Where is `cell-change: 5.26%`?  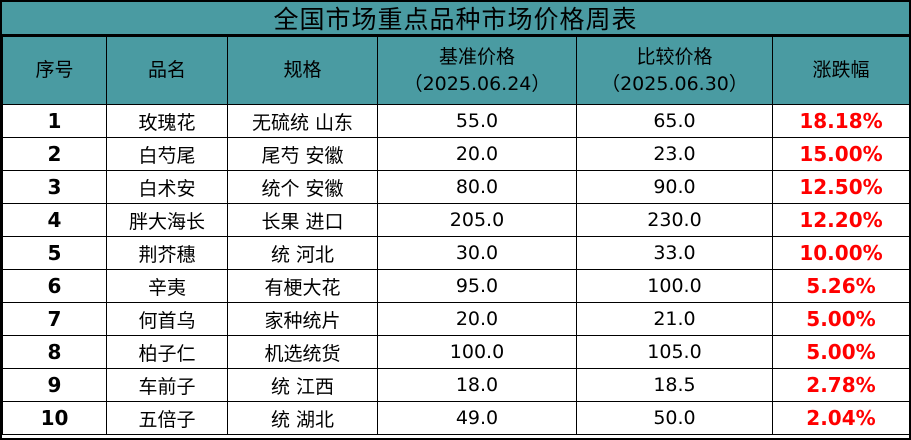 cell-change: 5.26% is located at coordinates (841, 286).